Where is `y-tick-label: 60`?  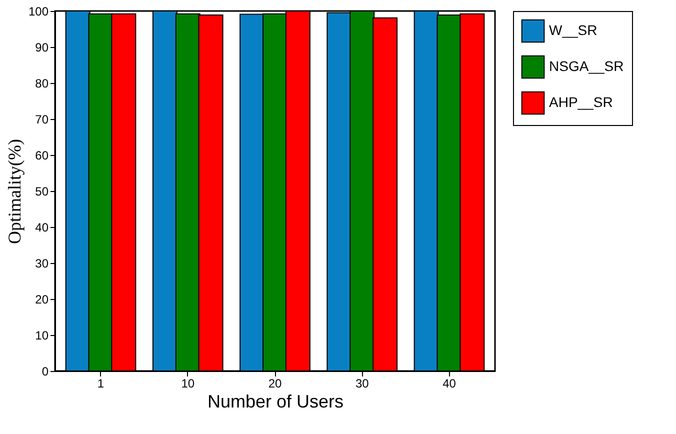
y-tick-label: 60 is located at coordinates (42, 155).